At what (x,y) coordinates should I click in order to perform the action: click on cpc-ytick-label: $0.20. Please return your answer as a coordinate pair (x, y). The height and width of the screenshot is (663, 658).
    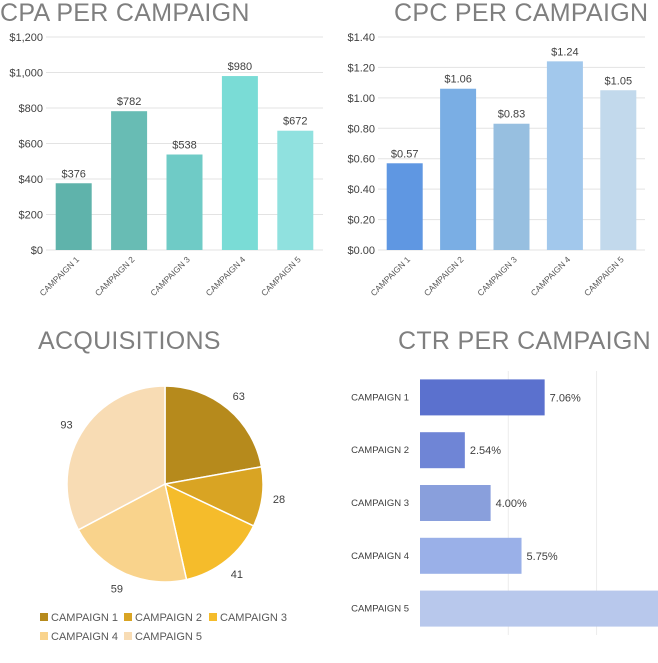
    Looking at the image, I should click on (361, 221).